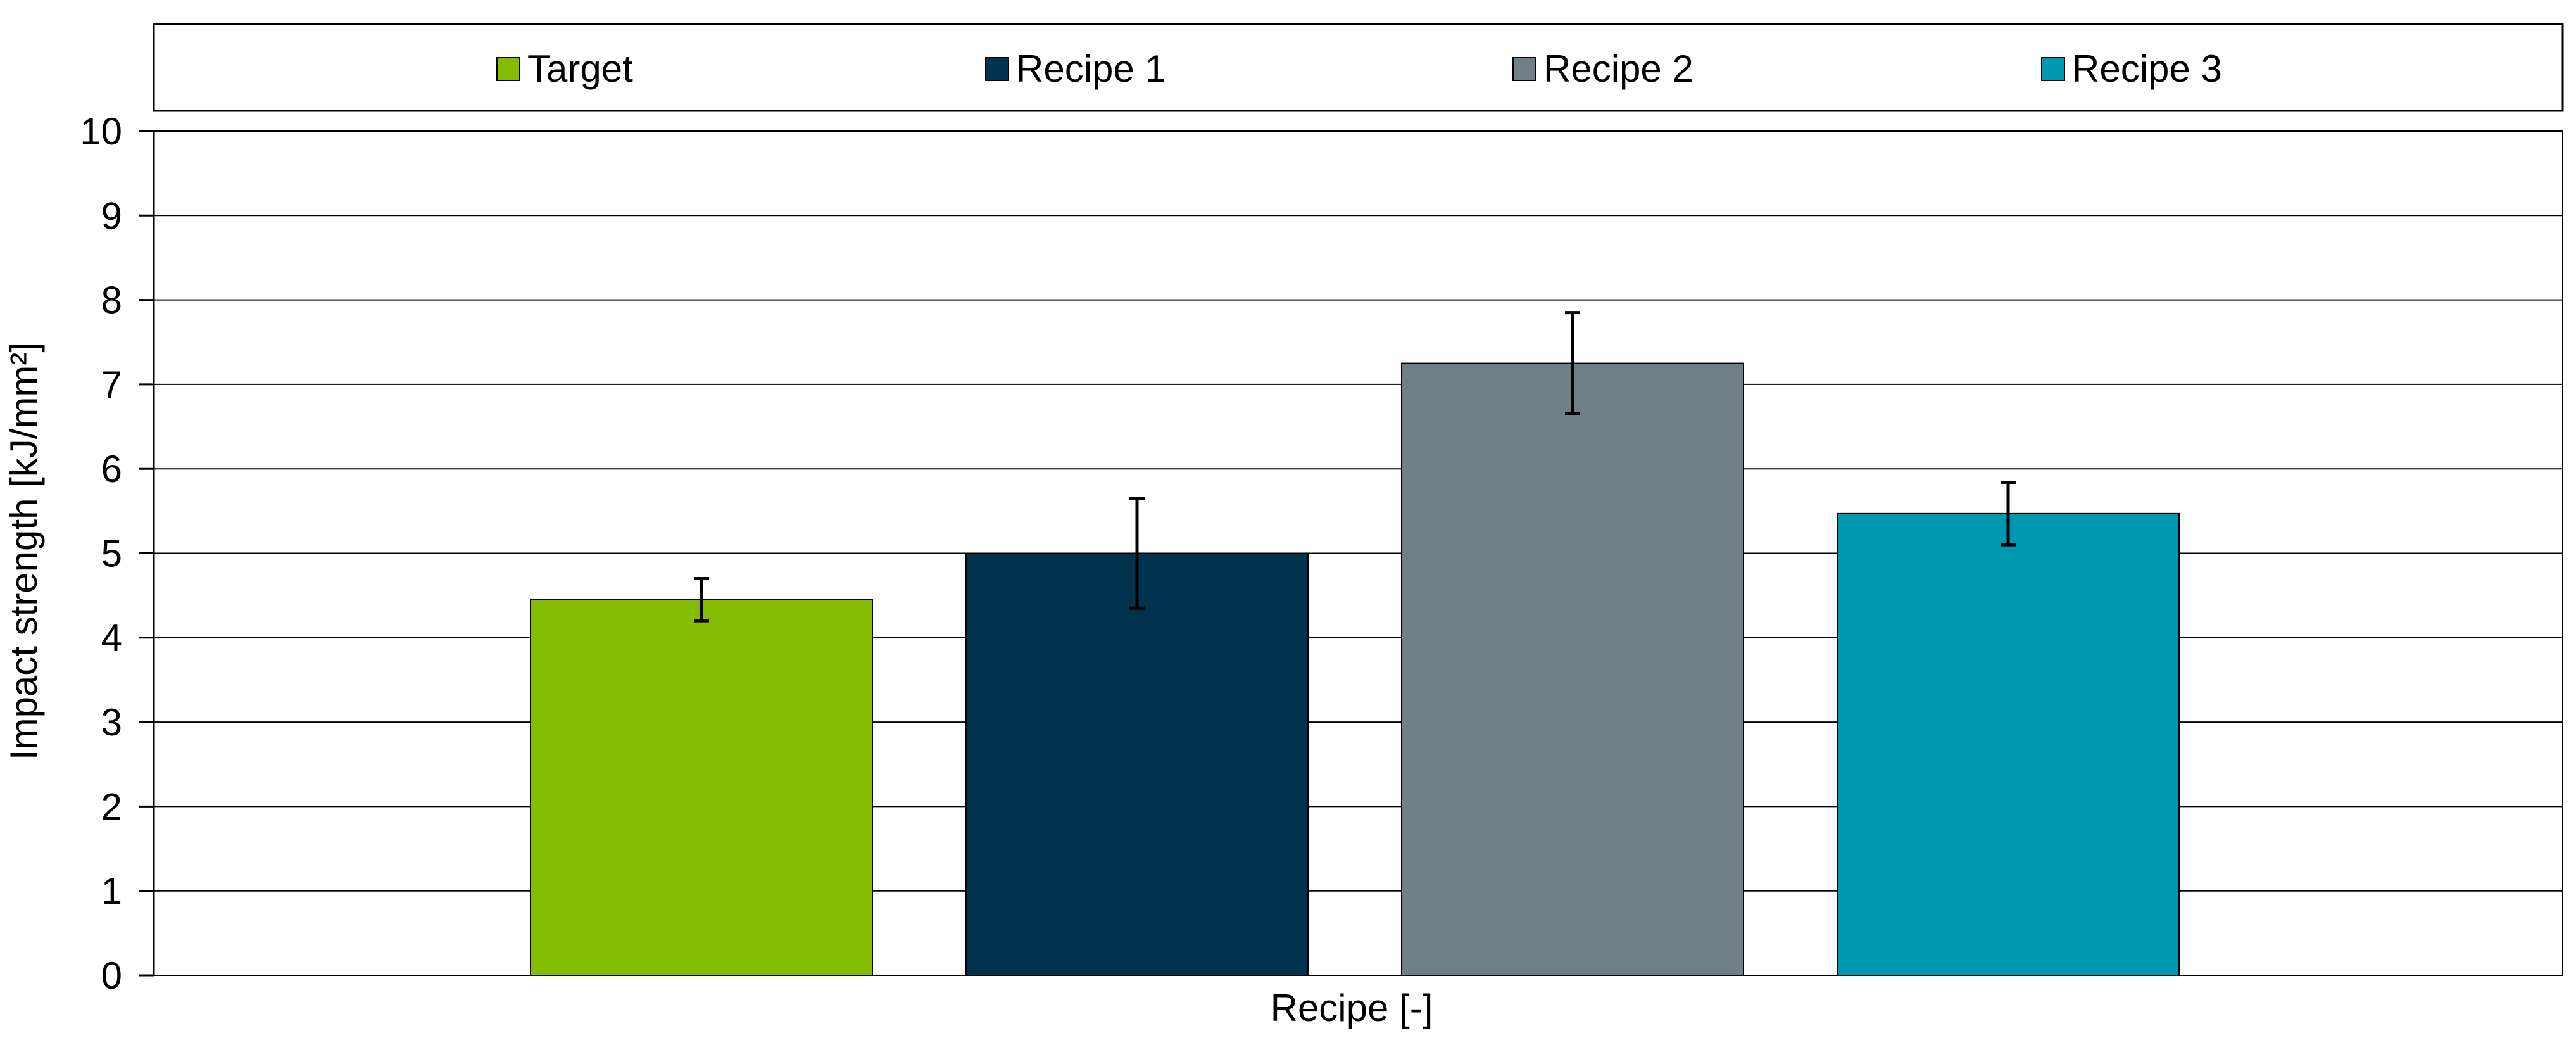 The image size is (2576, 1052). Describe the element at coordinates (111, 554) in the screenshot. I see `y-tick-label: 5` at that location.